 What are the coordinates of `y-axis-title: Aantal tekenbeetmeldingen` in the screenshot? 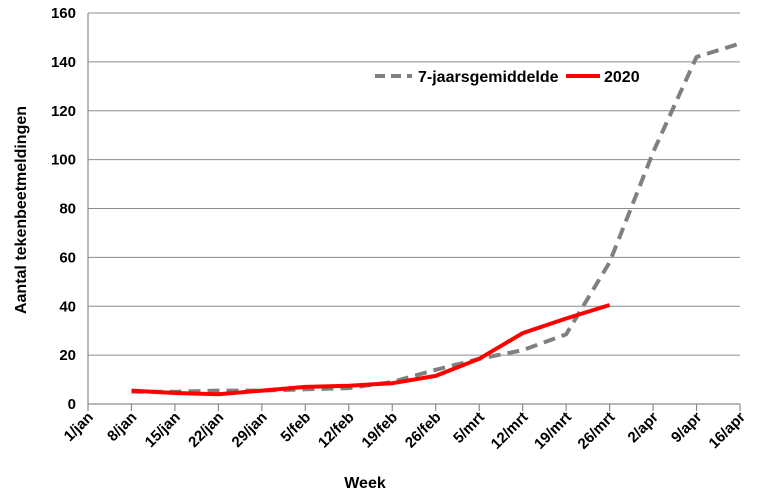 It's located at (21, 210).